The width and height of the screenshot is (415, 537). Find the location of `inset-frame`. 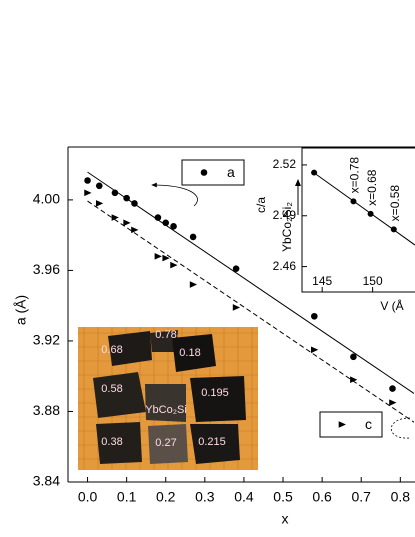

inset-frame is located at coordinates (358, 220).